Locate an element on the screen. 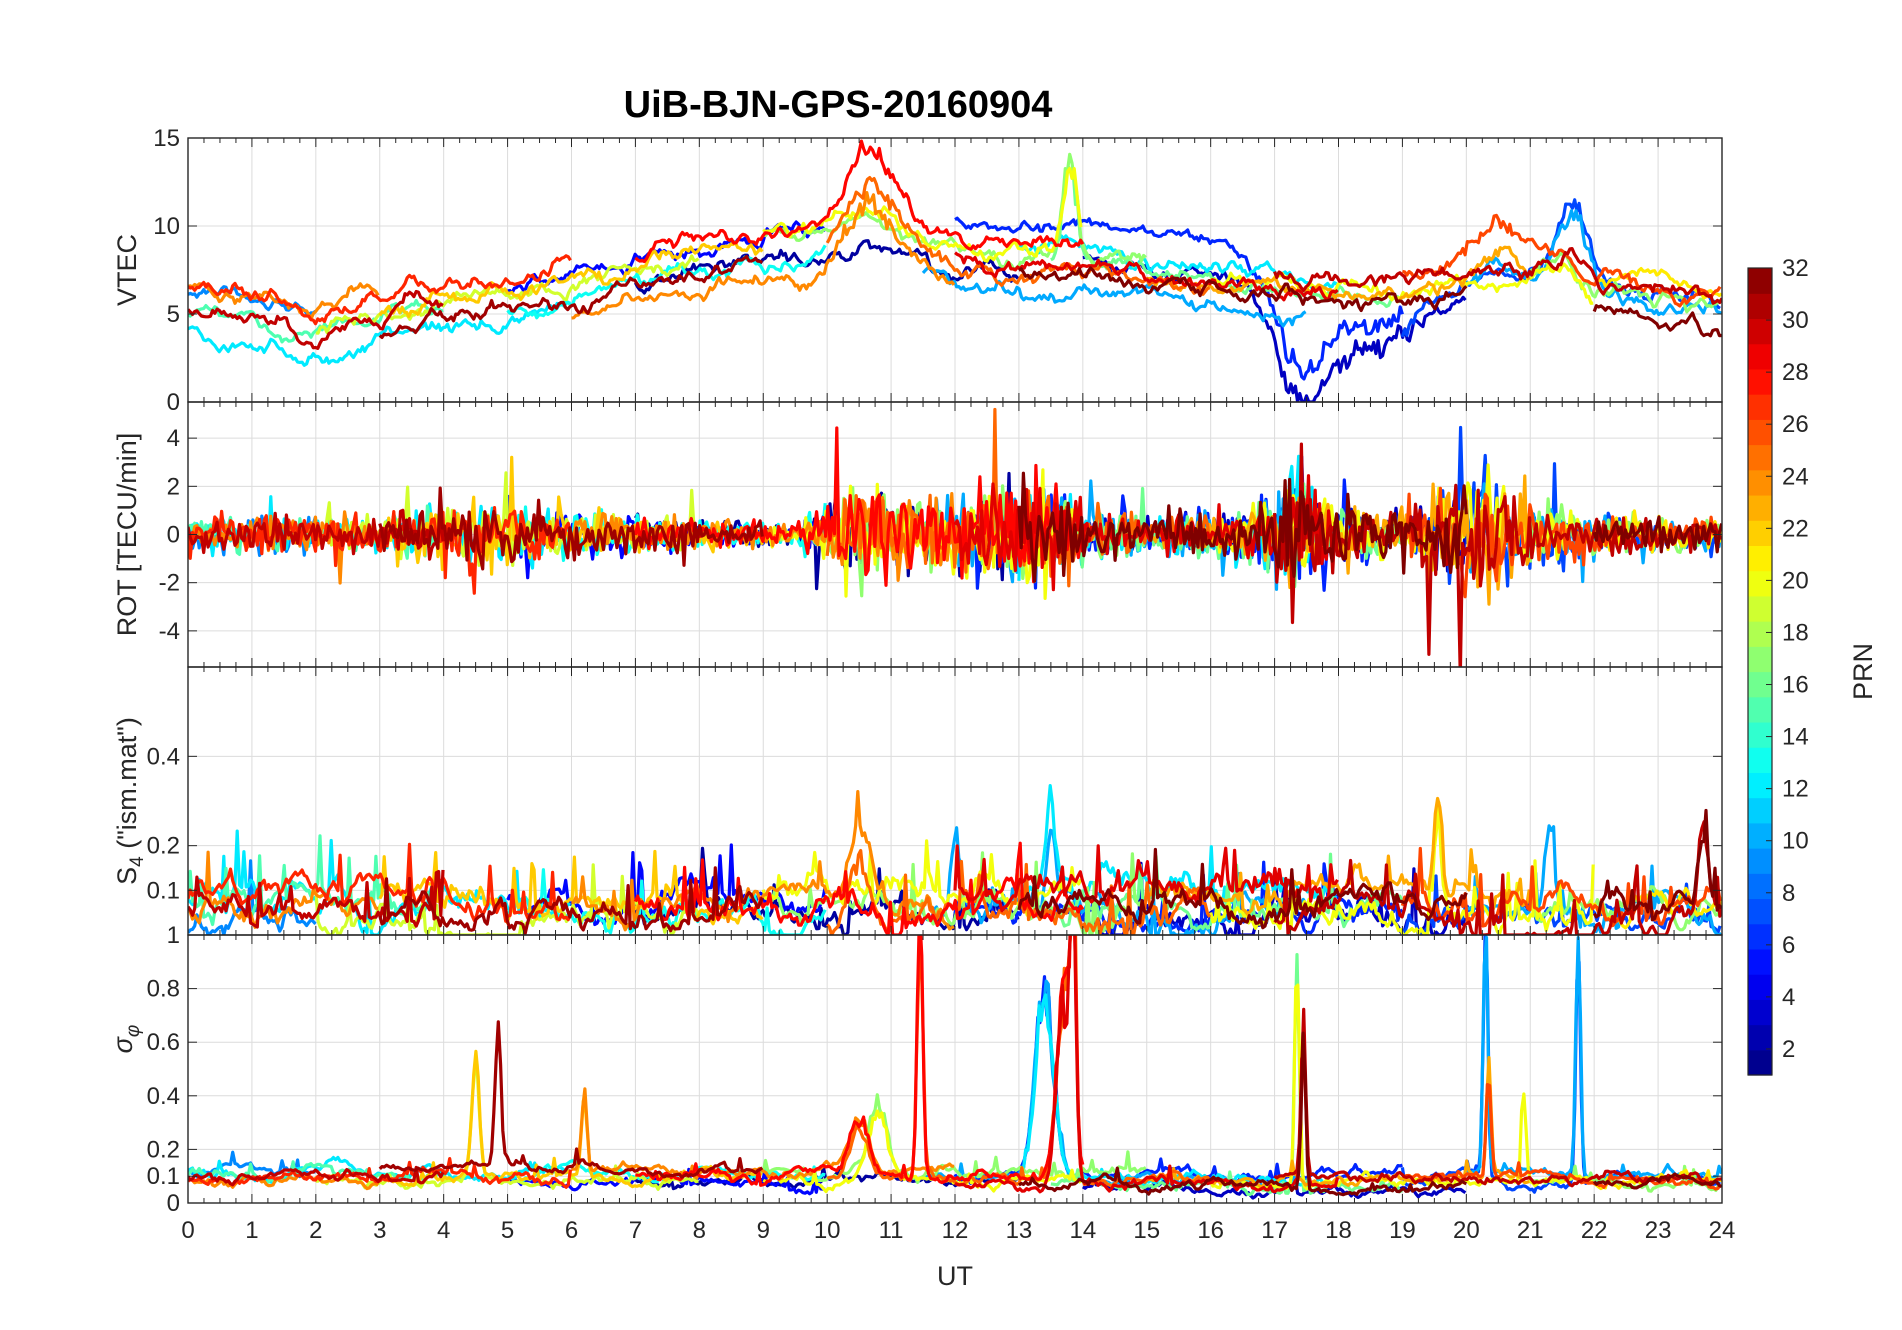 The width and height of the screenshot is (1902, 1330). colorbar-tick-label: 16 is located at coordinates (1795, 685).